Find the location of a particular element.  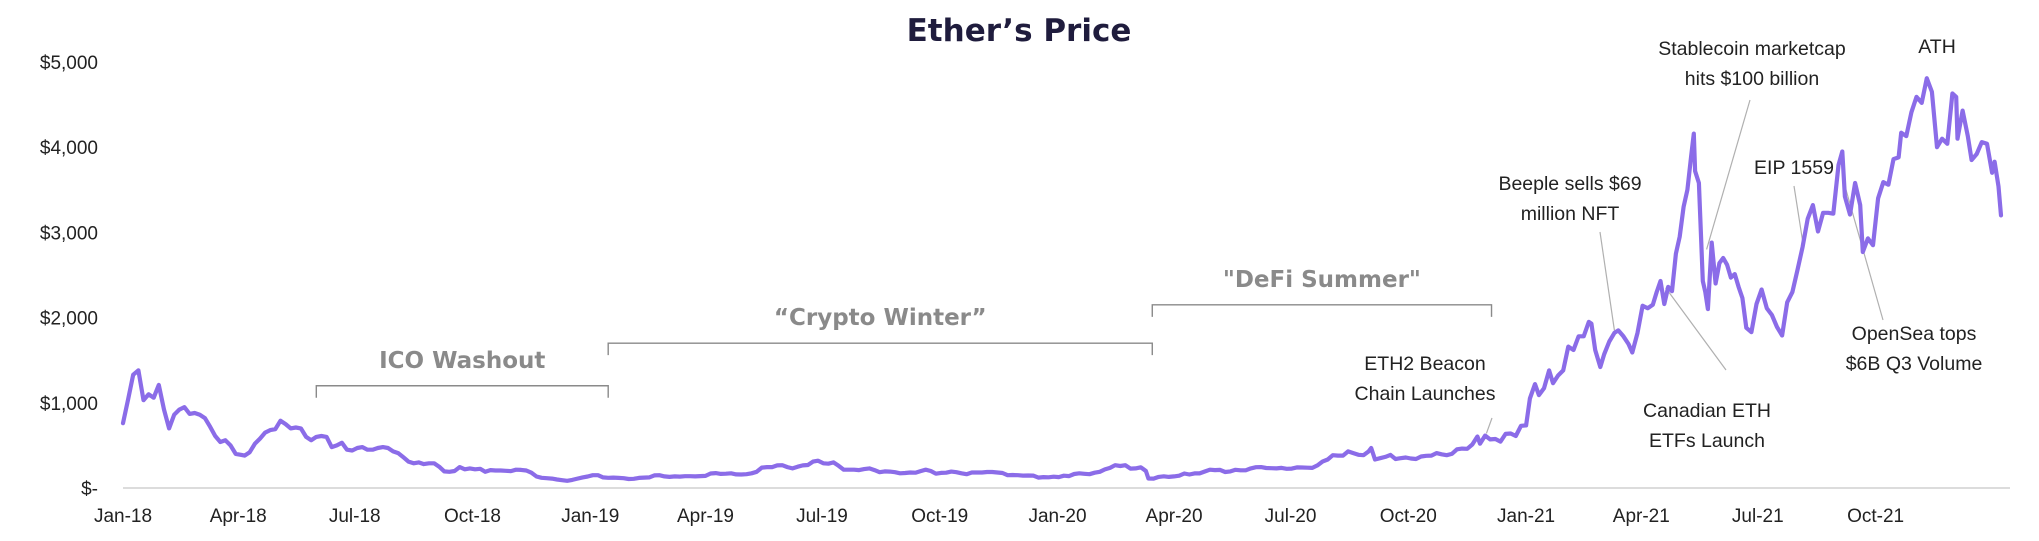

annotation-text: EIP 1559 is located at coordinates (1794, 168).